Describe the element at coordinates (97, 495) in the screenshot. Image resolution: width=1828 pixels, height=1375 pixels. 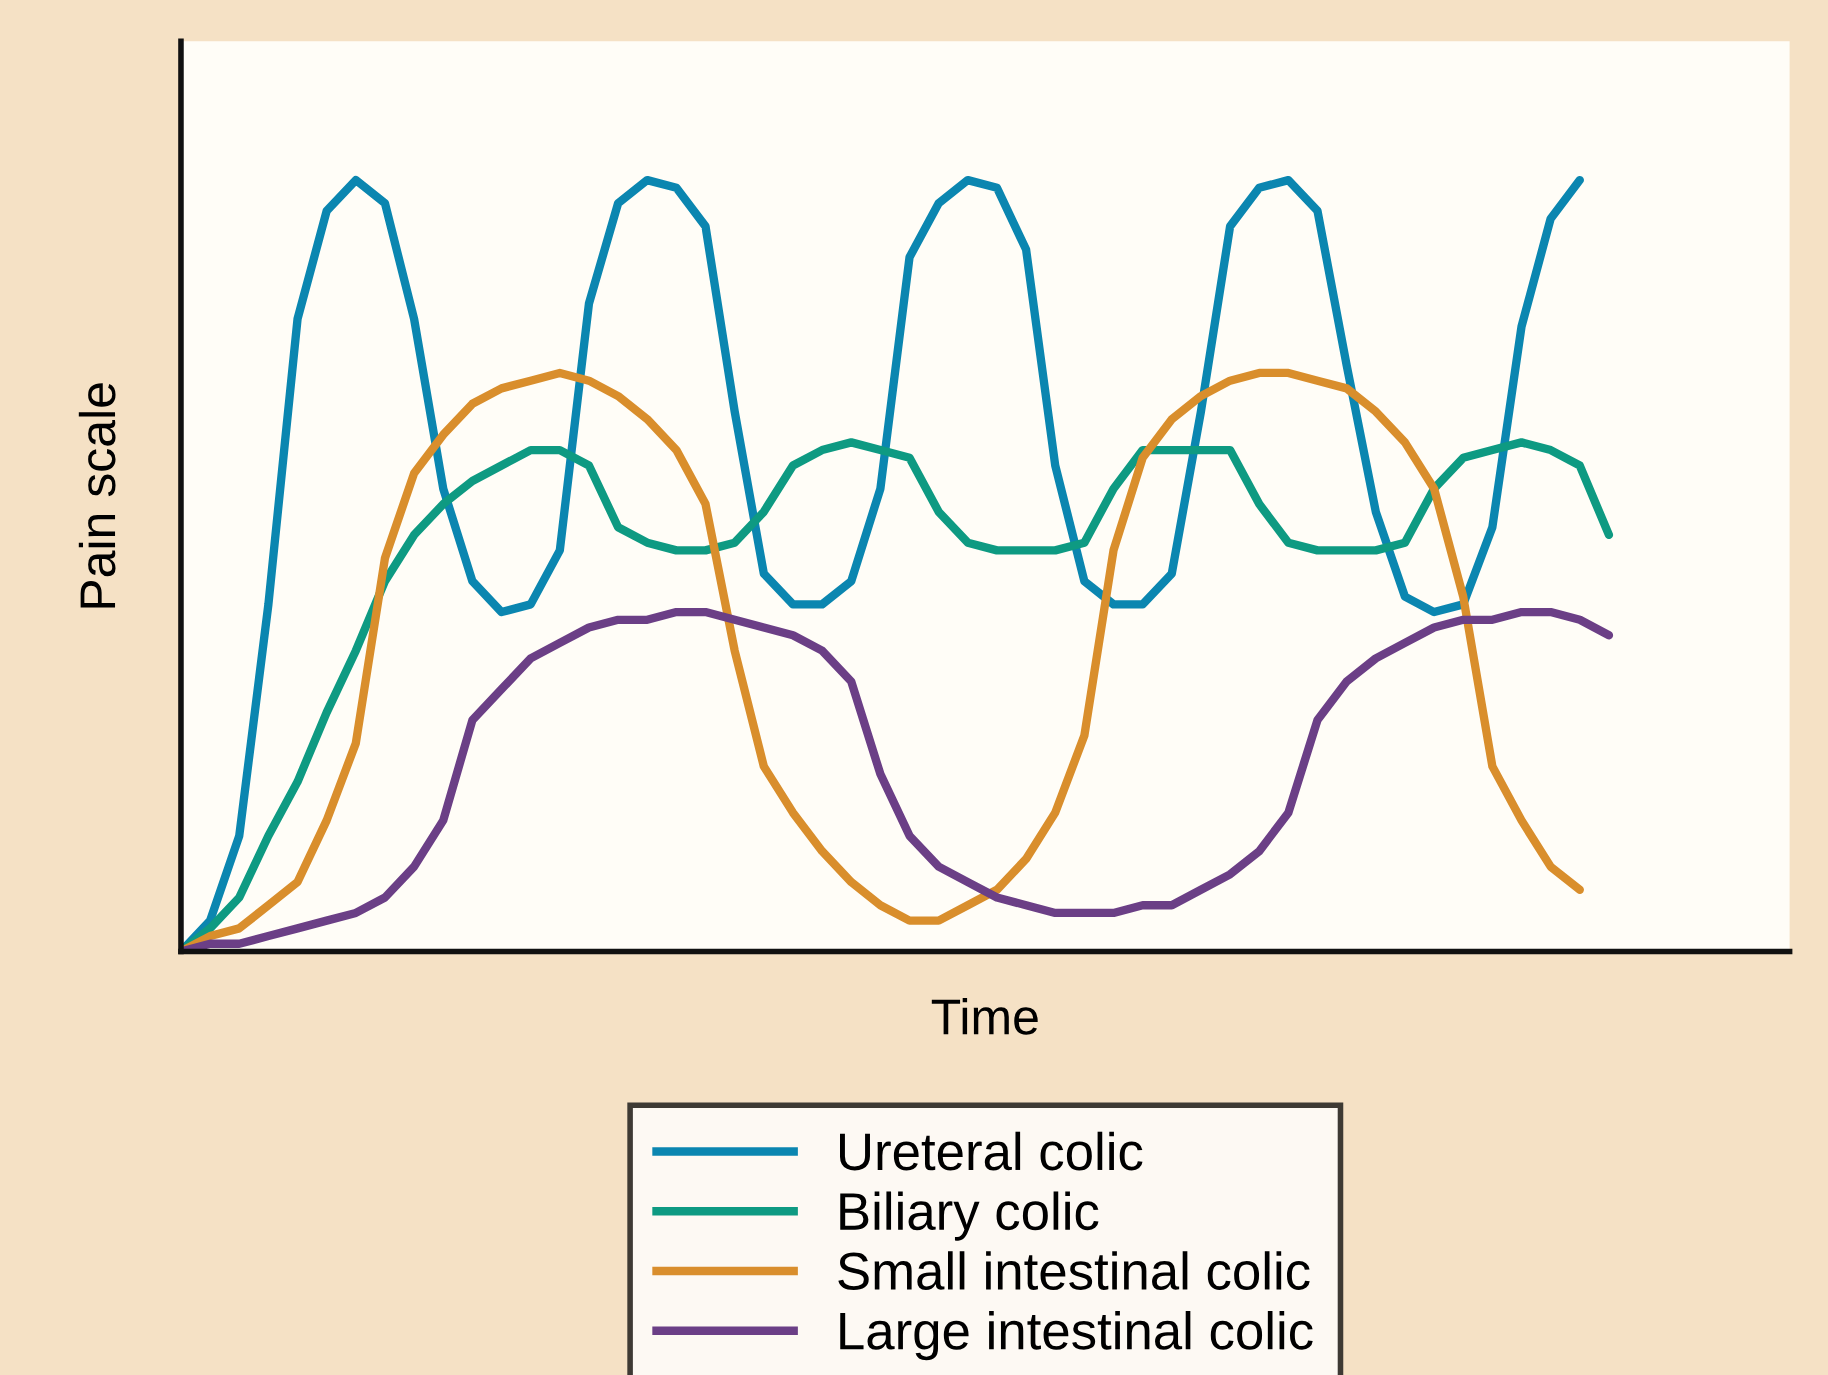
I see `y-axis-title: Pain scale` at that location.